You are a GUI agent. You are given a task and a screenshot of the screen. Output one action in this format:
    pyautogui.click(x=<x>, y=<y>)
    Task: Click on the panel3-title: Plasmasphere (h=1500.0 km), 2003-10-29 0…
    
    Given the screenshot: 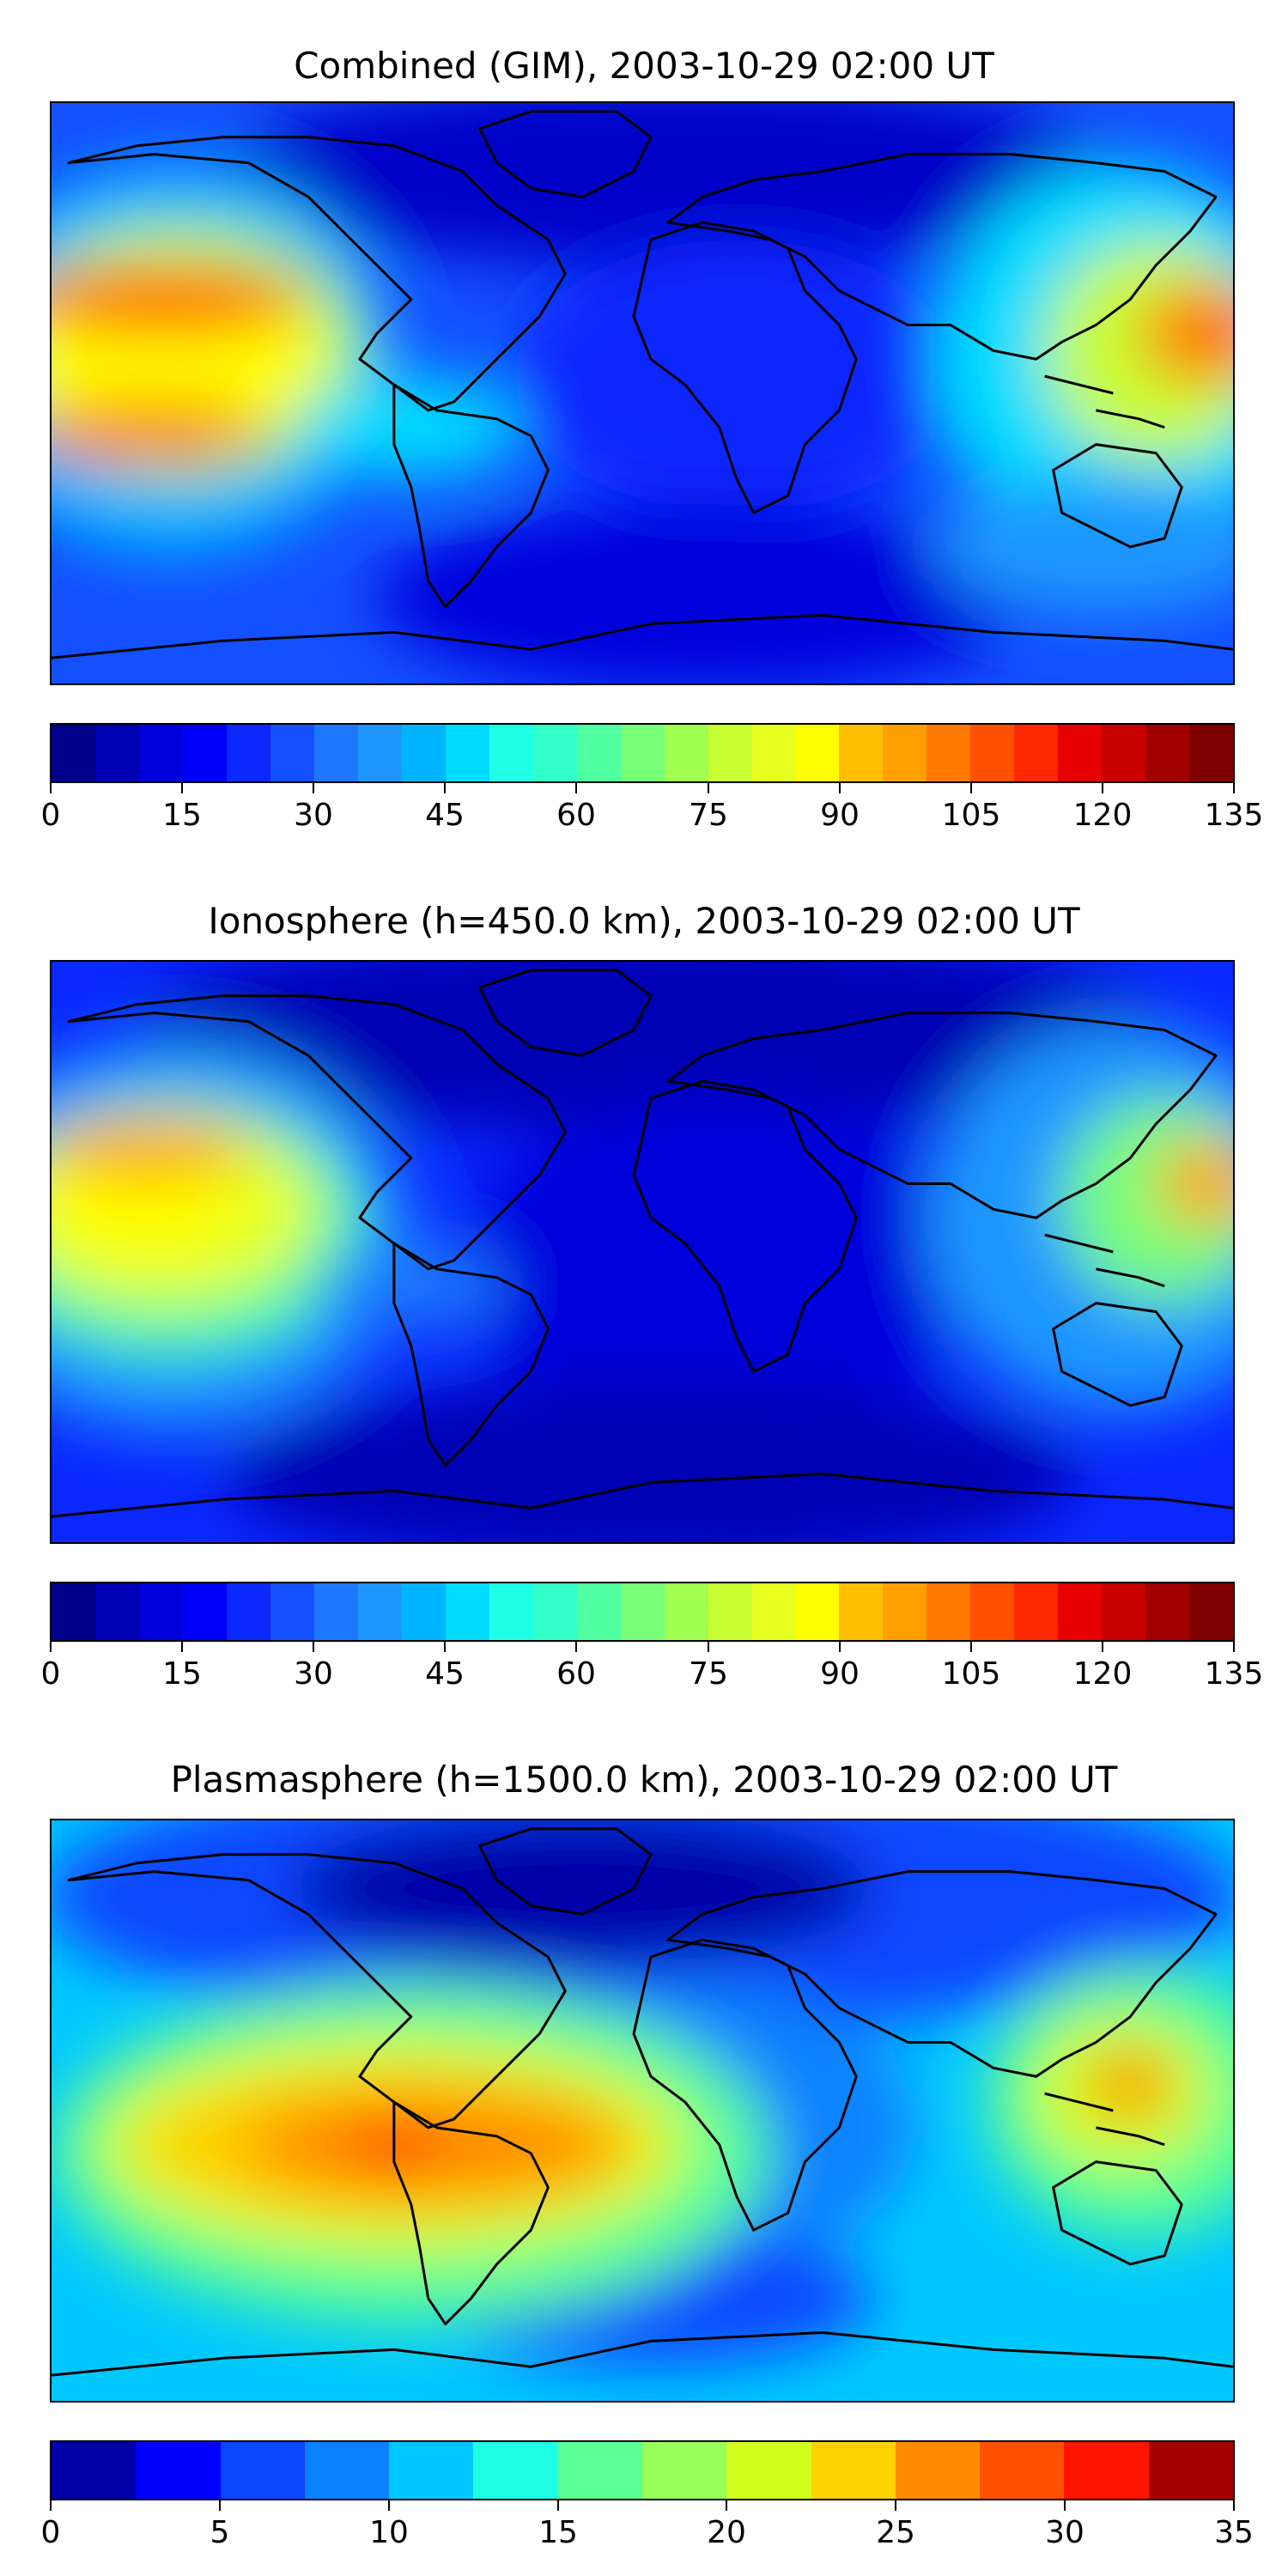 What is the action you would take?
    pyautogui.click(x=644, y=1780)
    